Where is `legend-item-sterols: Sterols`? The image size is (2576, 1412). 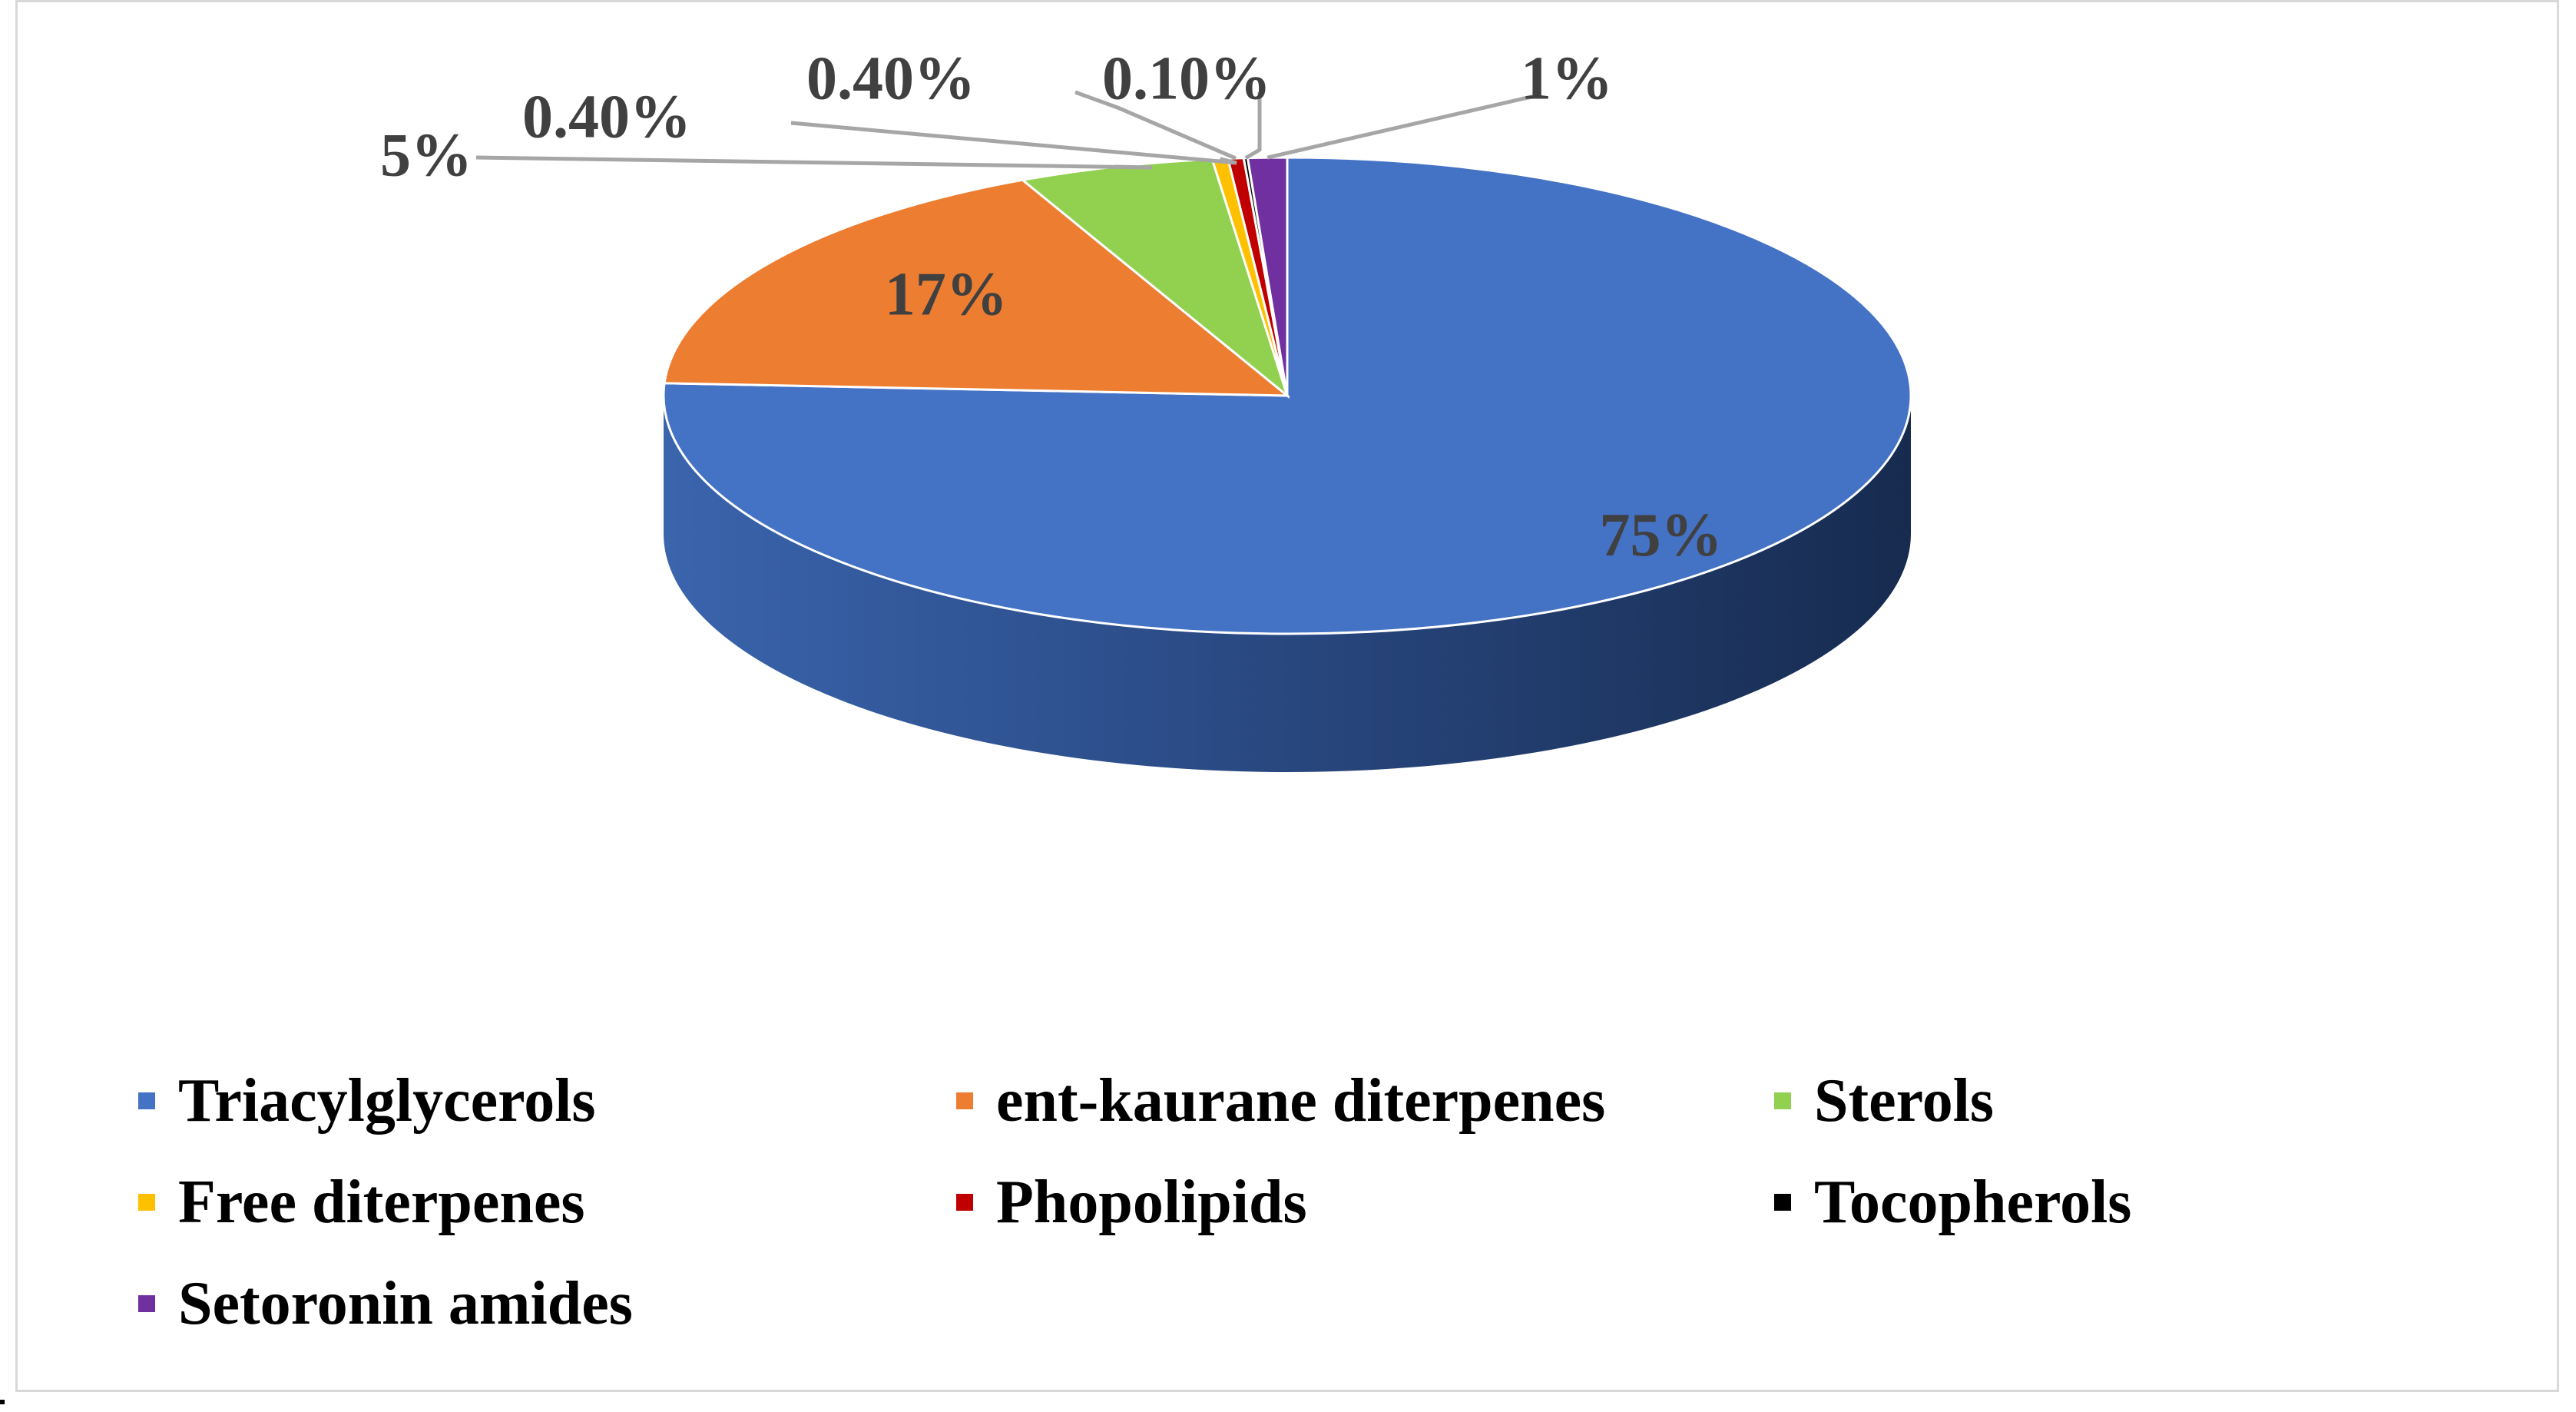
legend-item-sterols: Sterols is located at coordinates (2131, 1101).